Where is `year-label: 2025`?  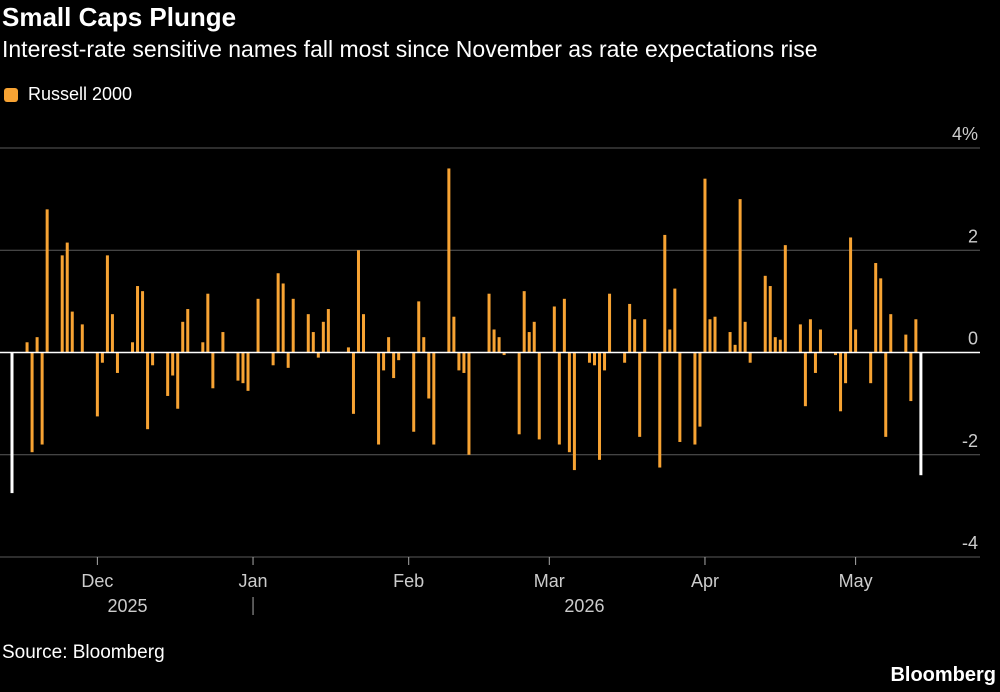
year-label: 2025 is located at coordinates (127, 606).